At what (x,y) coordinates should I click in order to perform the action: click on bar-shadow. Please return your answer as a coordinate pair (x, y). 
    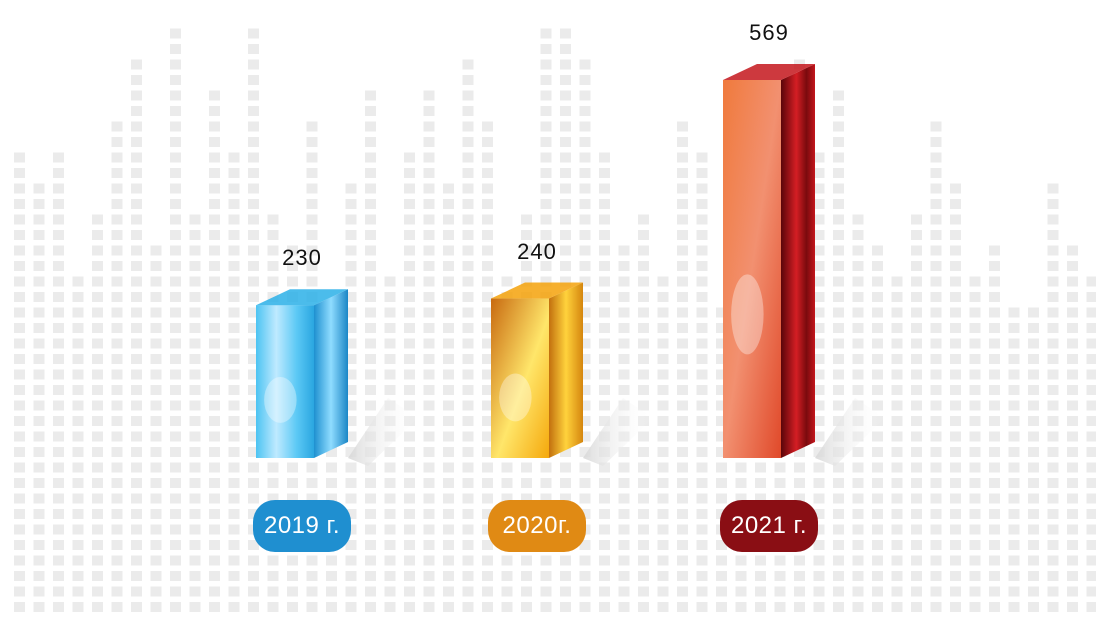
    Looking at the image, I should click on (618, 432).